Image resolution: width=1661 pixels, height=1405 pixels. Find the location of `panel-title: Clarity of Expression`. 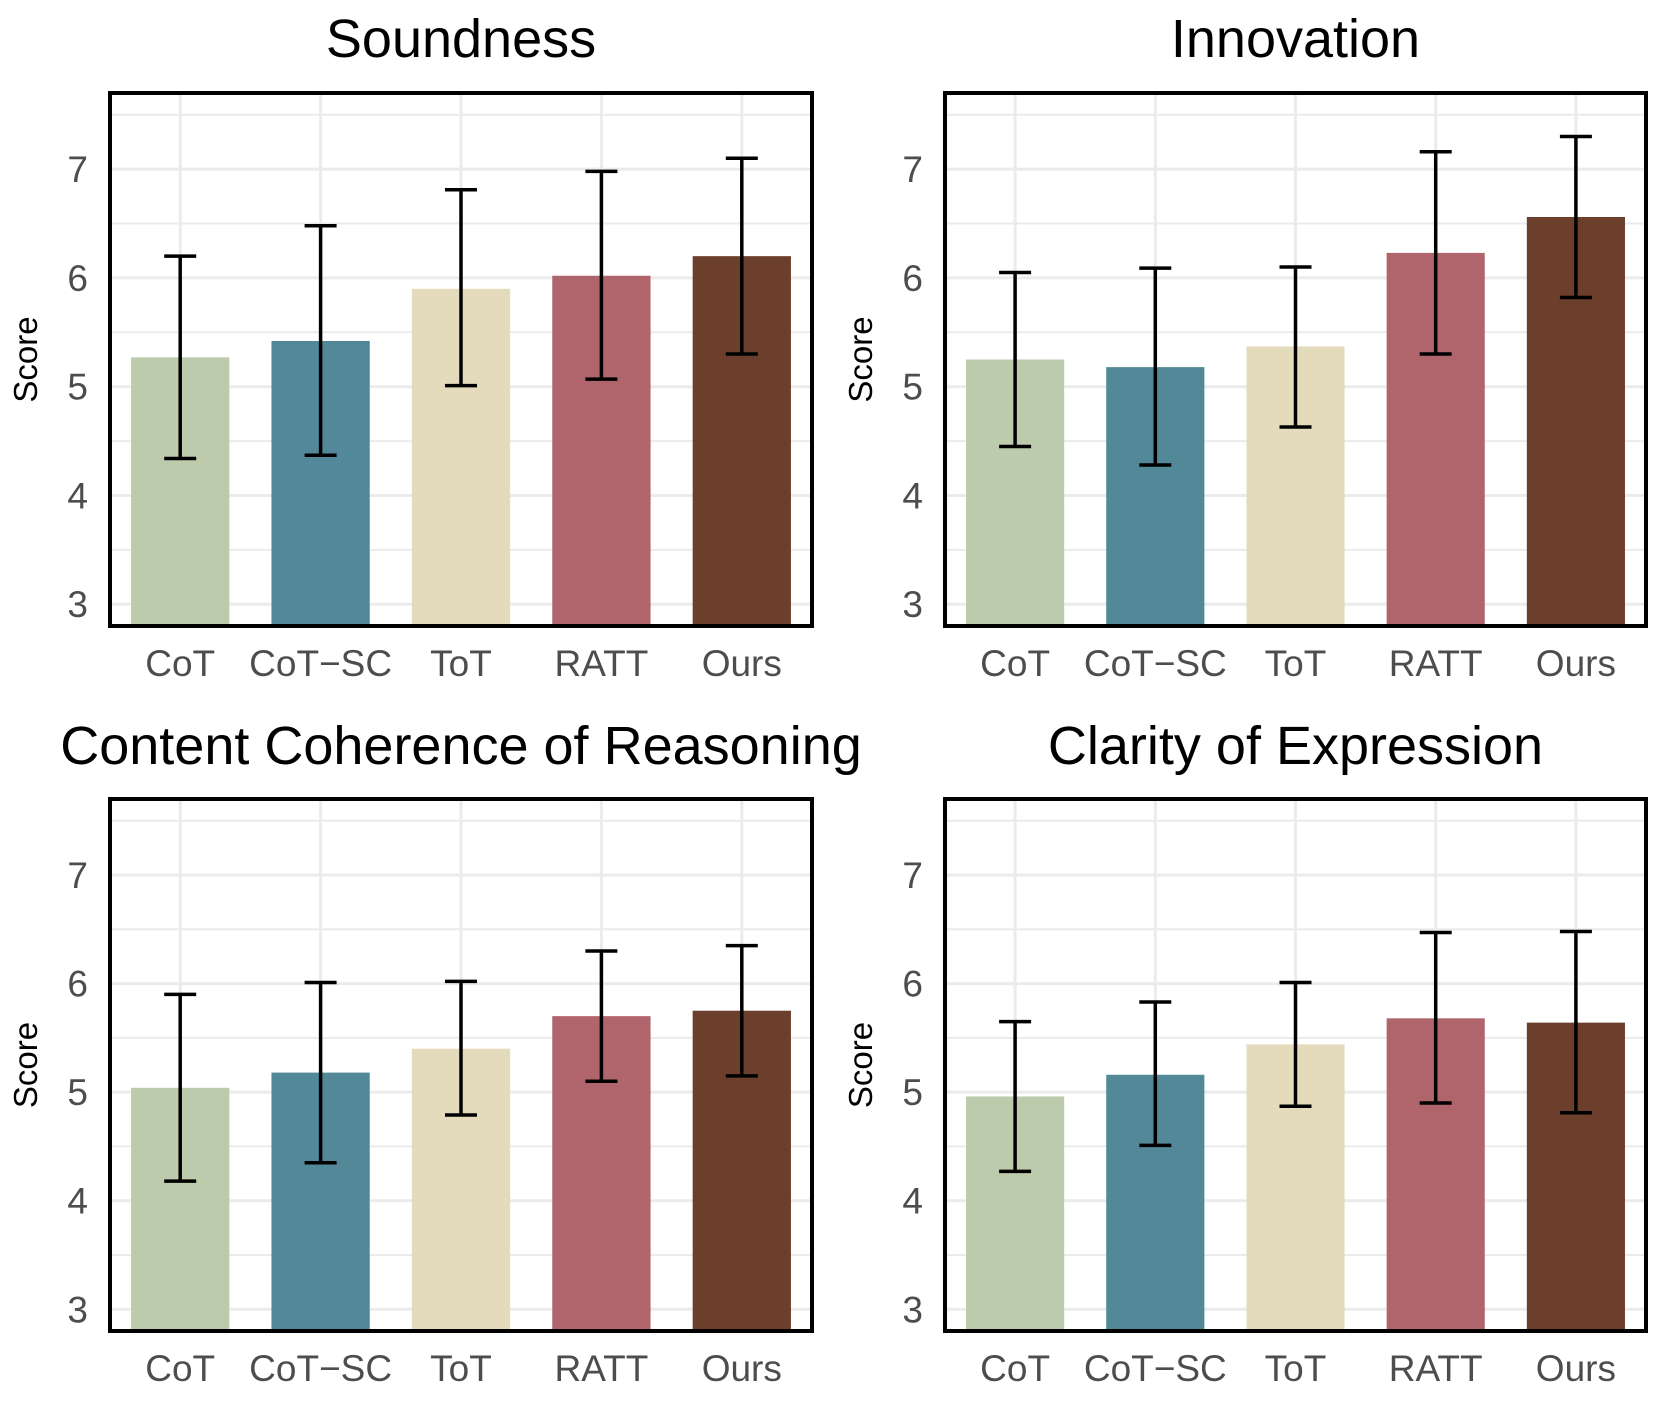

panel-title: Clarity of Expression is located at coordinates (1295, 746).